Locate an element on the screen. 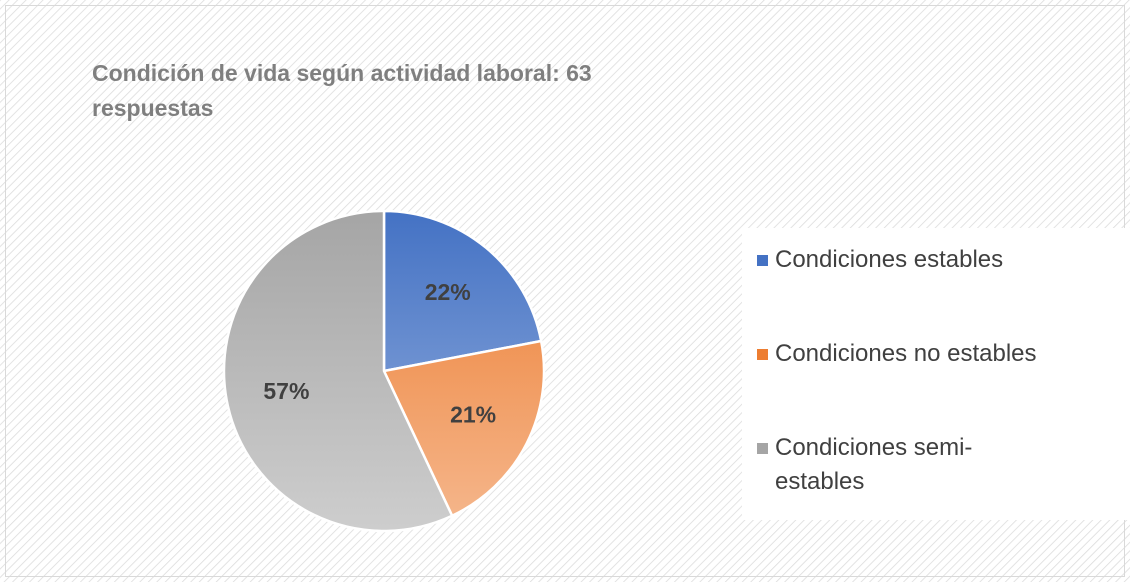 Image resolution: width=1130 pixels, height=582 pixels. data-label: 21% is located at coordinates (473, 414).